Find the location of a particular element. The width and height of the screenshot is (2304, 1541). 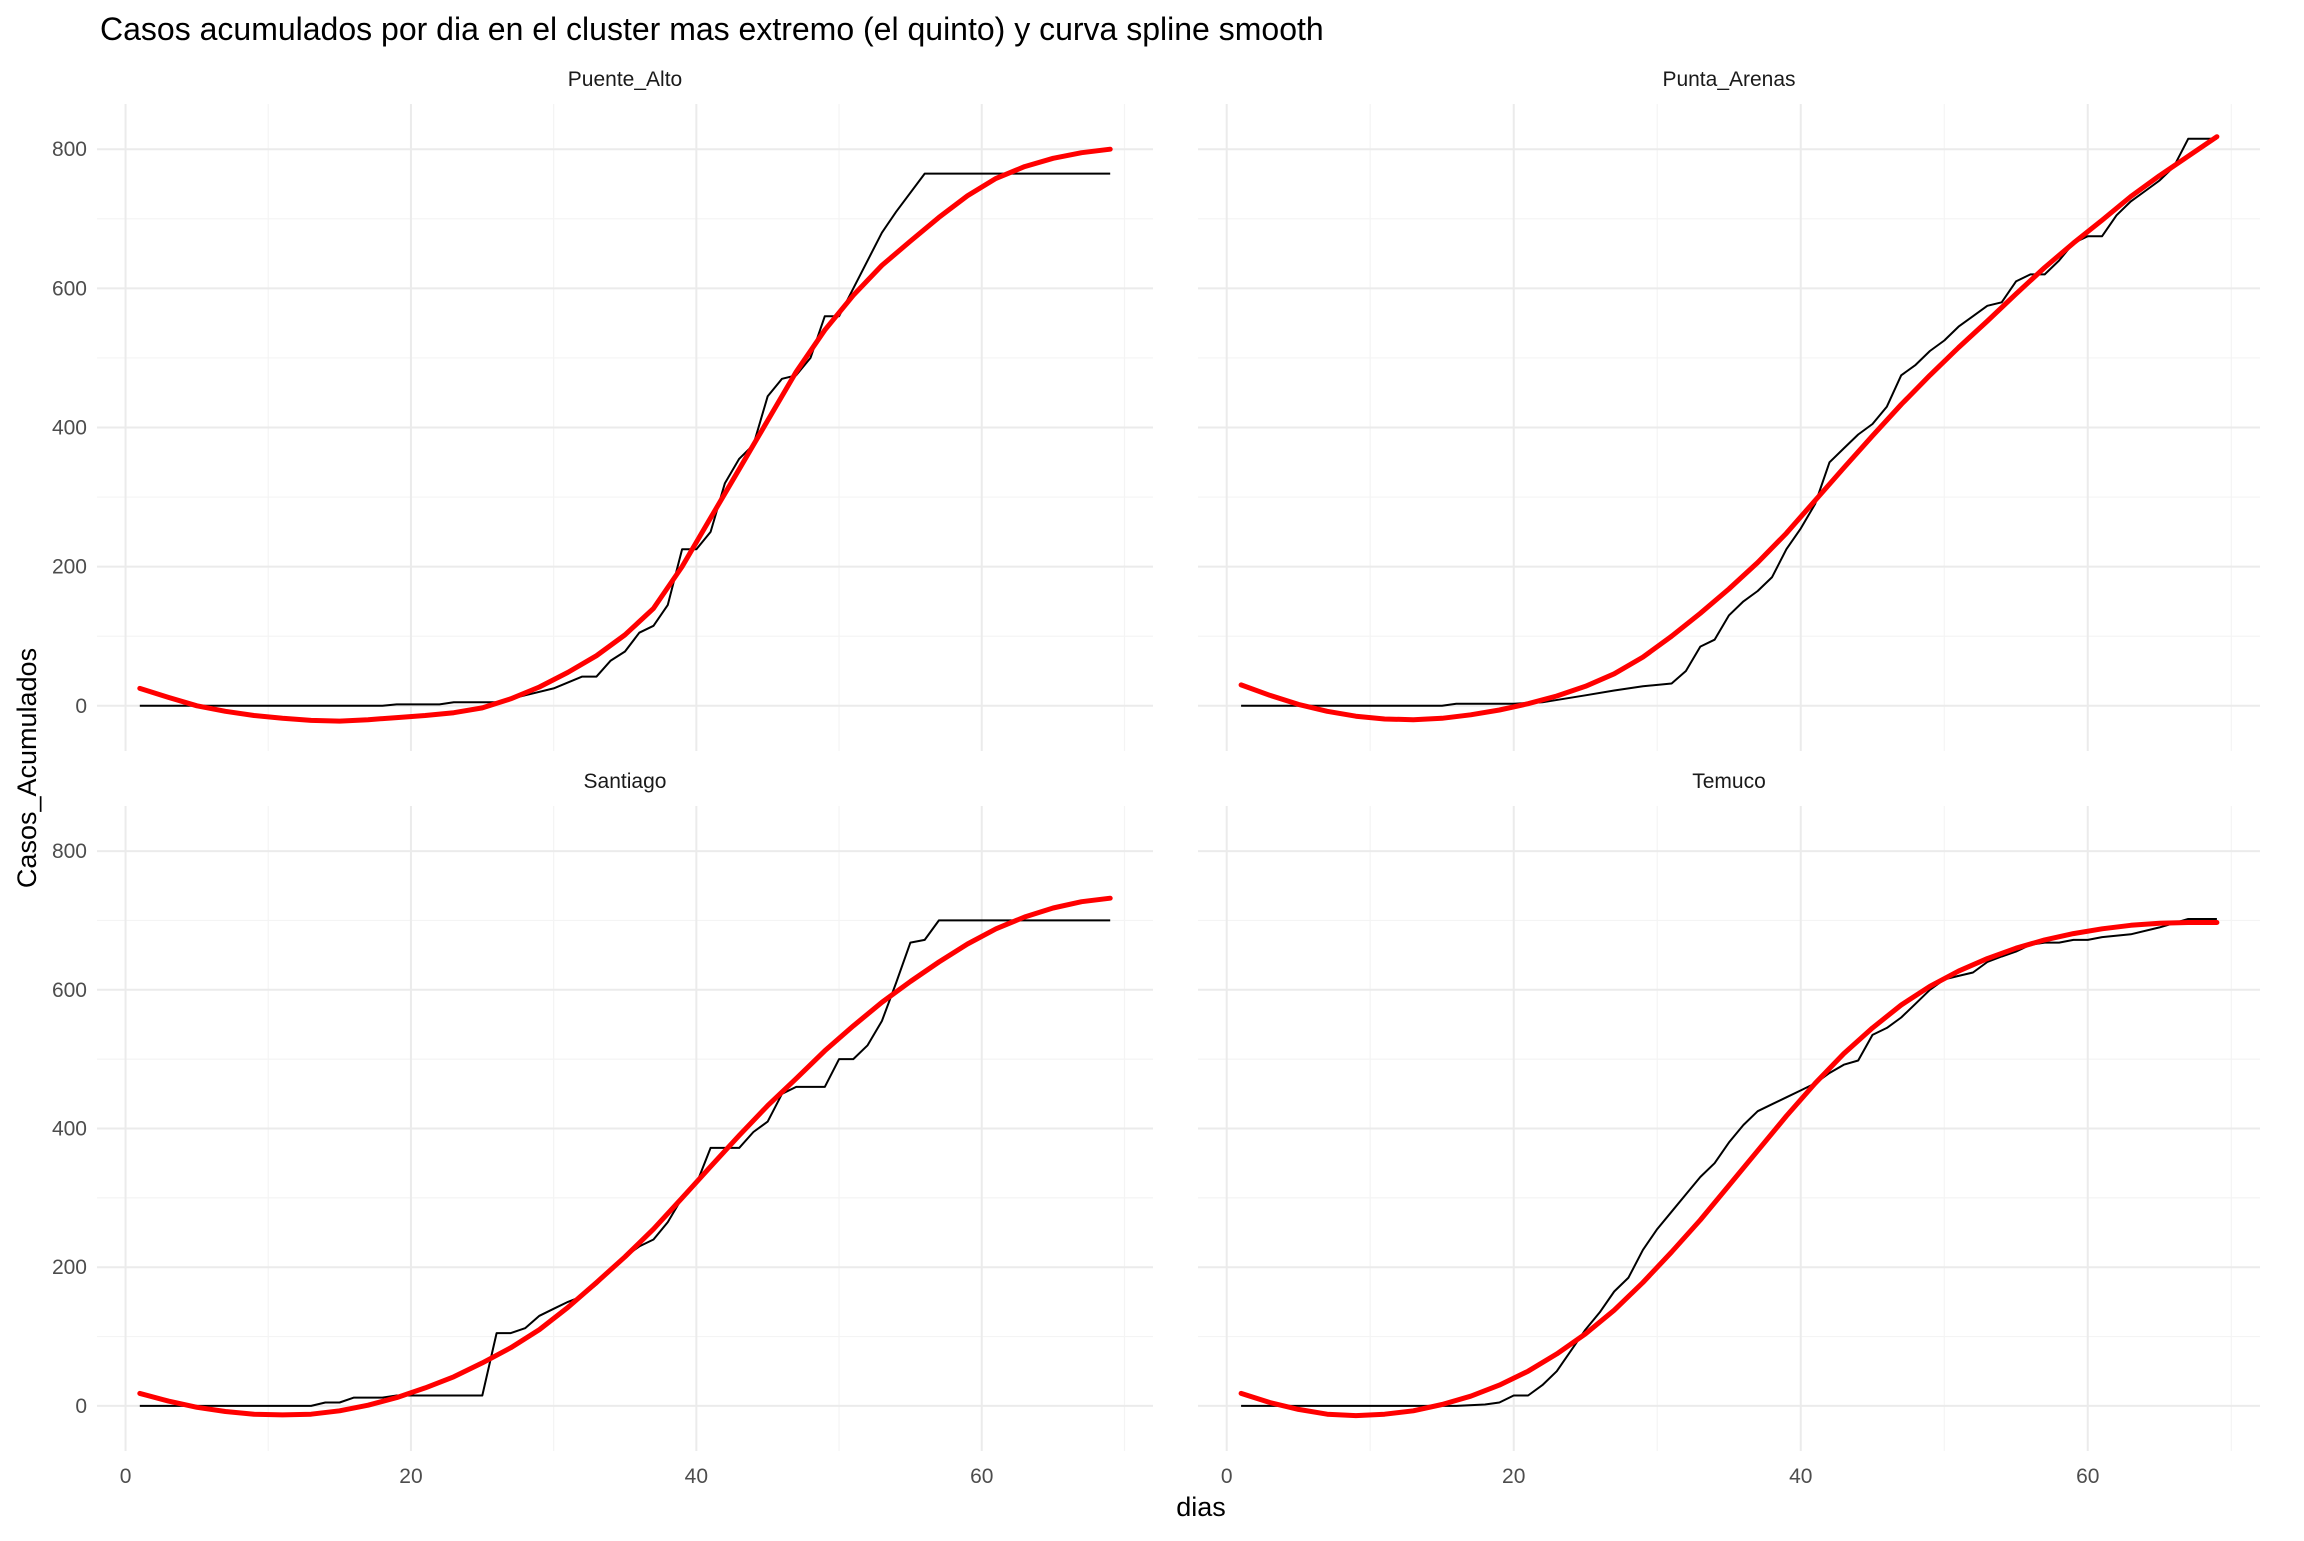

y-axis-title: Casos_Acumulados is located at coordinates (27, 768).